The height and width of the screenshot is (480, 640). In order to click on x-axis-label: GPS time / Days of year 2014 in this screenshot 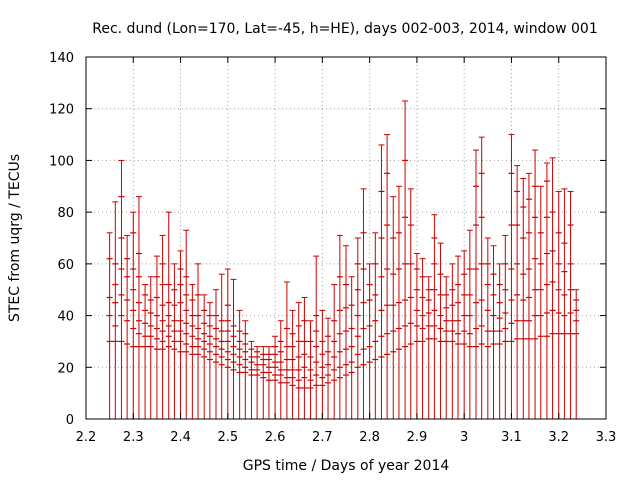, I will do `click(346, 466)`.